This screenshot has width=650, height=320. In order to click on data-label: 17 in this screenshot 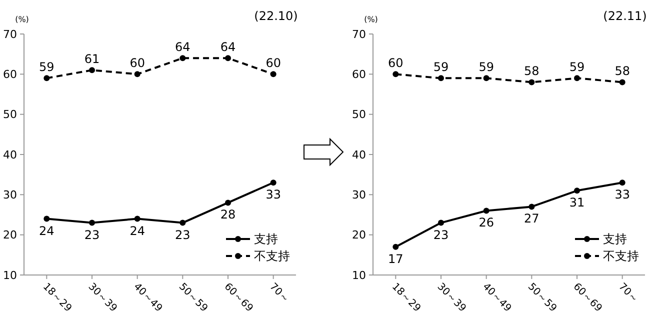, I will do `click(396, 259)`.